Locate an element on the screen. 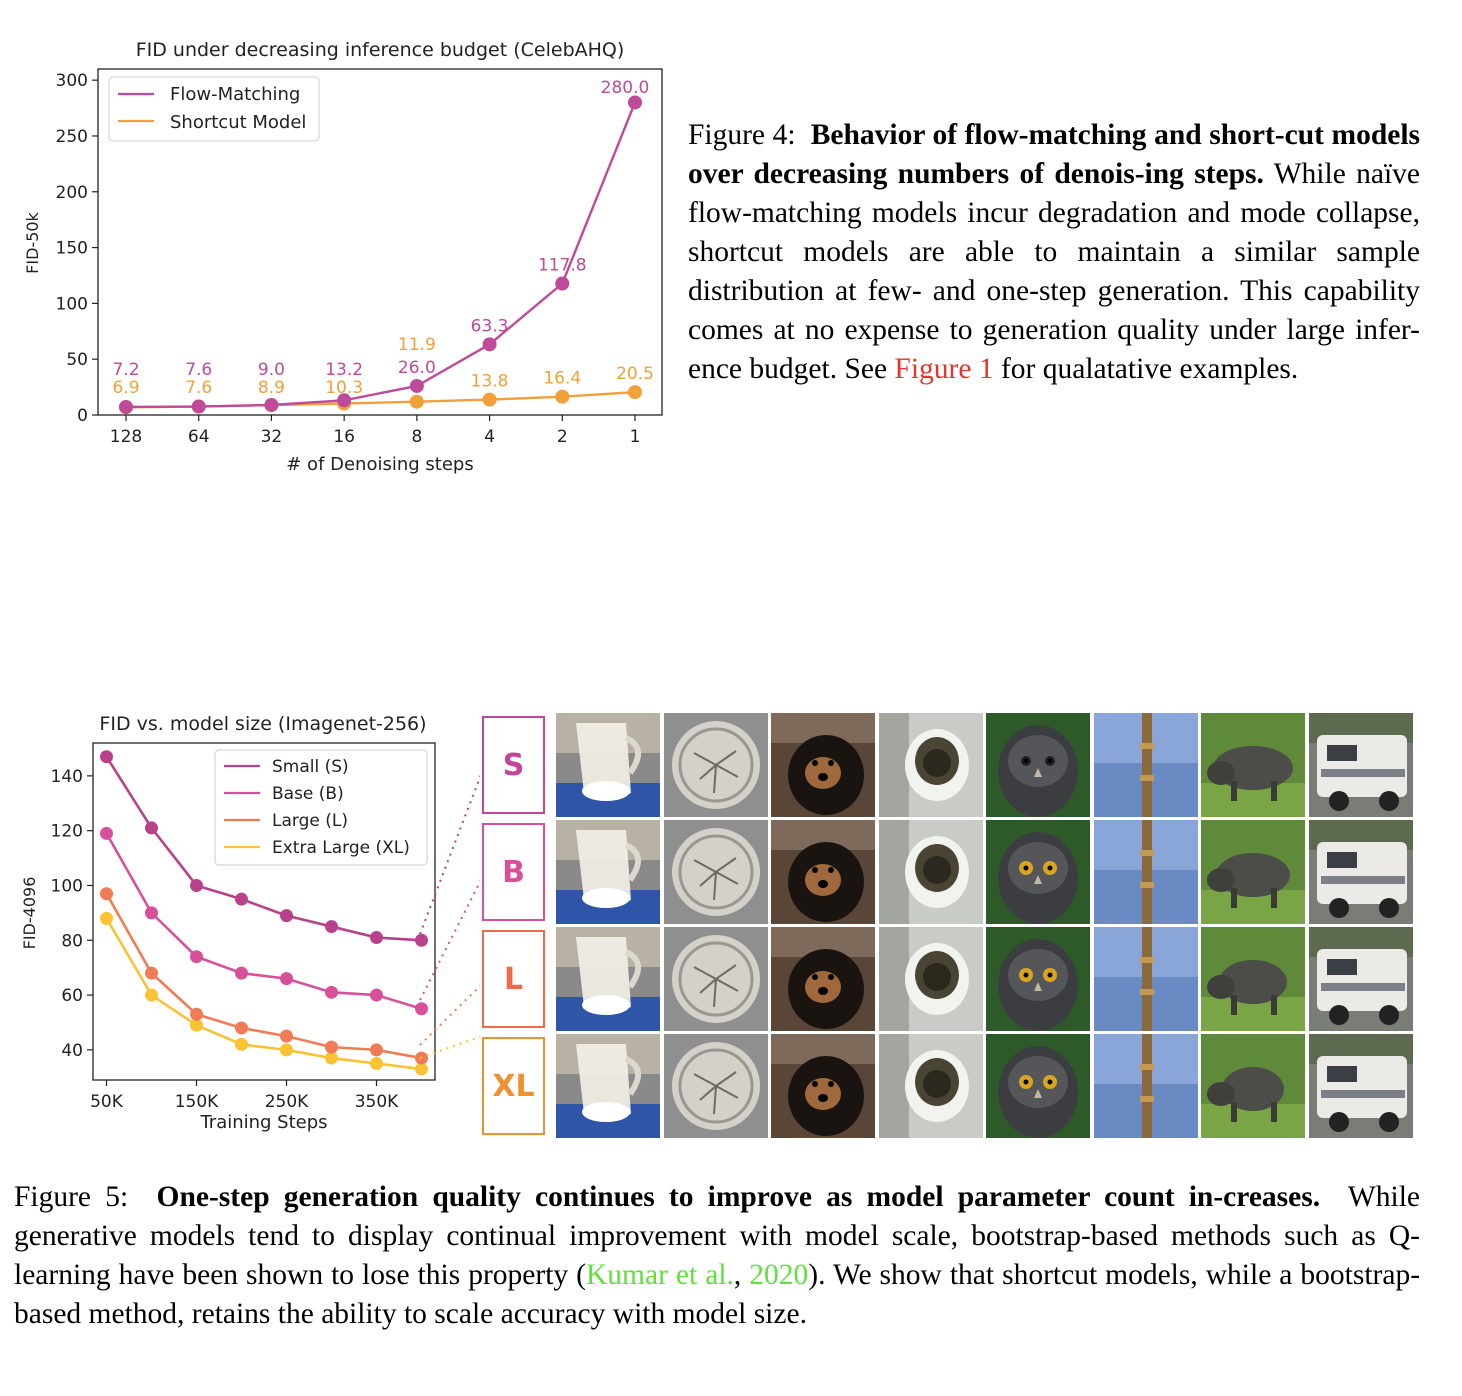  sample-toilet-large is located at coordinates (930, 979).